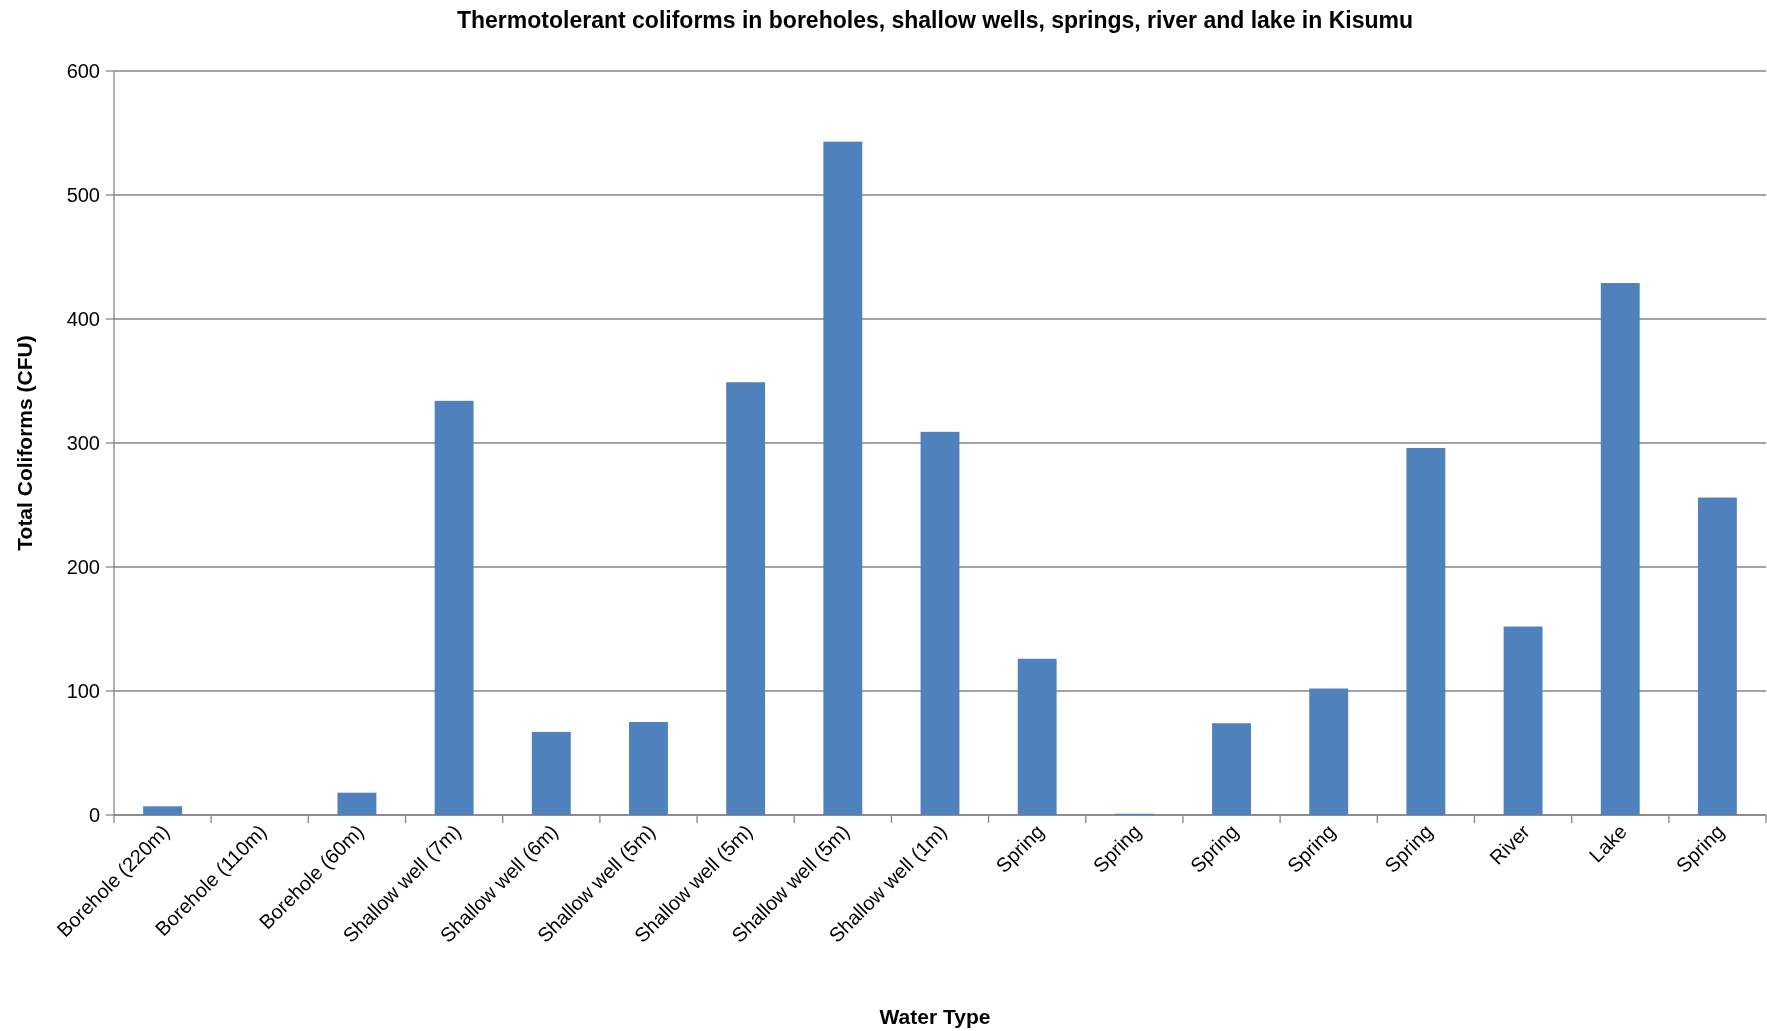  Describe the element at coordinates (83, 71) in the screenshot. I see `y-tick-label: 600` at that location.